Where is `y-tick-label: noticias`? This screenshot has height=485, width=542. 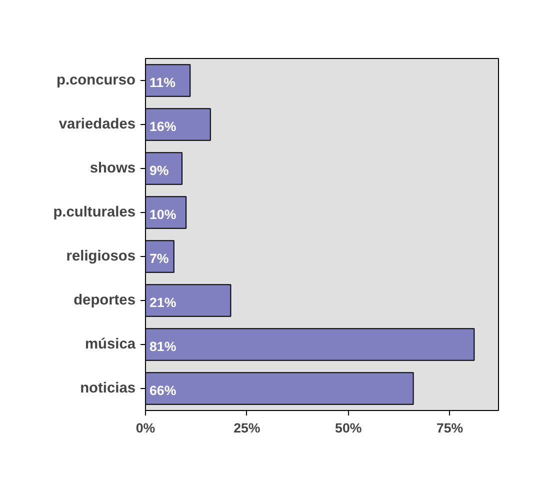
y-tick-label: noticias is located at coordinates (108, 388).